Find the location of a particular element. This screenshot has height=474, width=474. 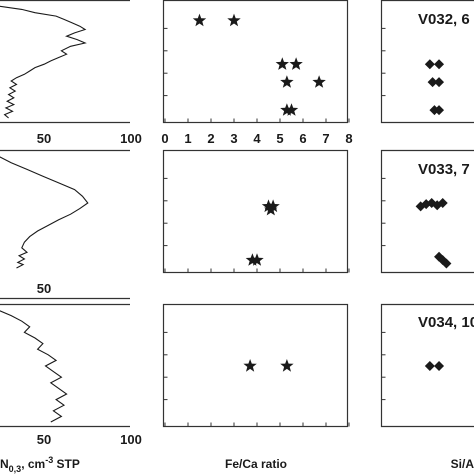

axis-label-col1-rest: , cm is located at coordinates (33, 464).